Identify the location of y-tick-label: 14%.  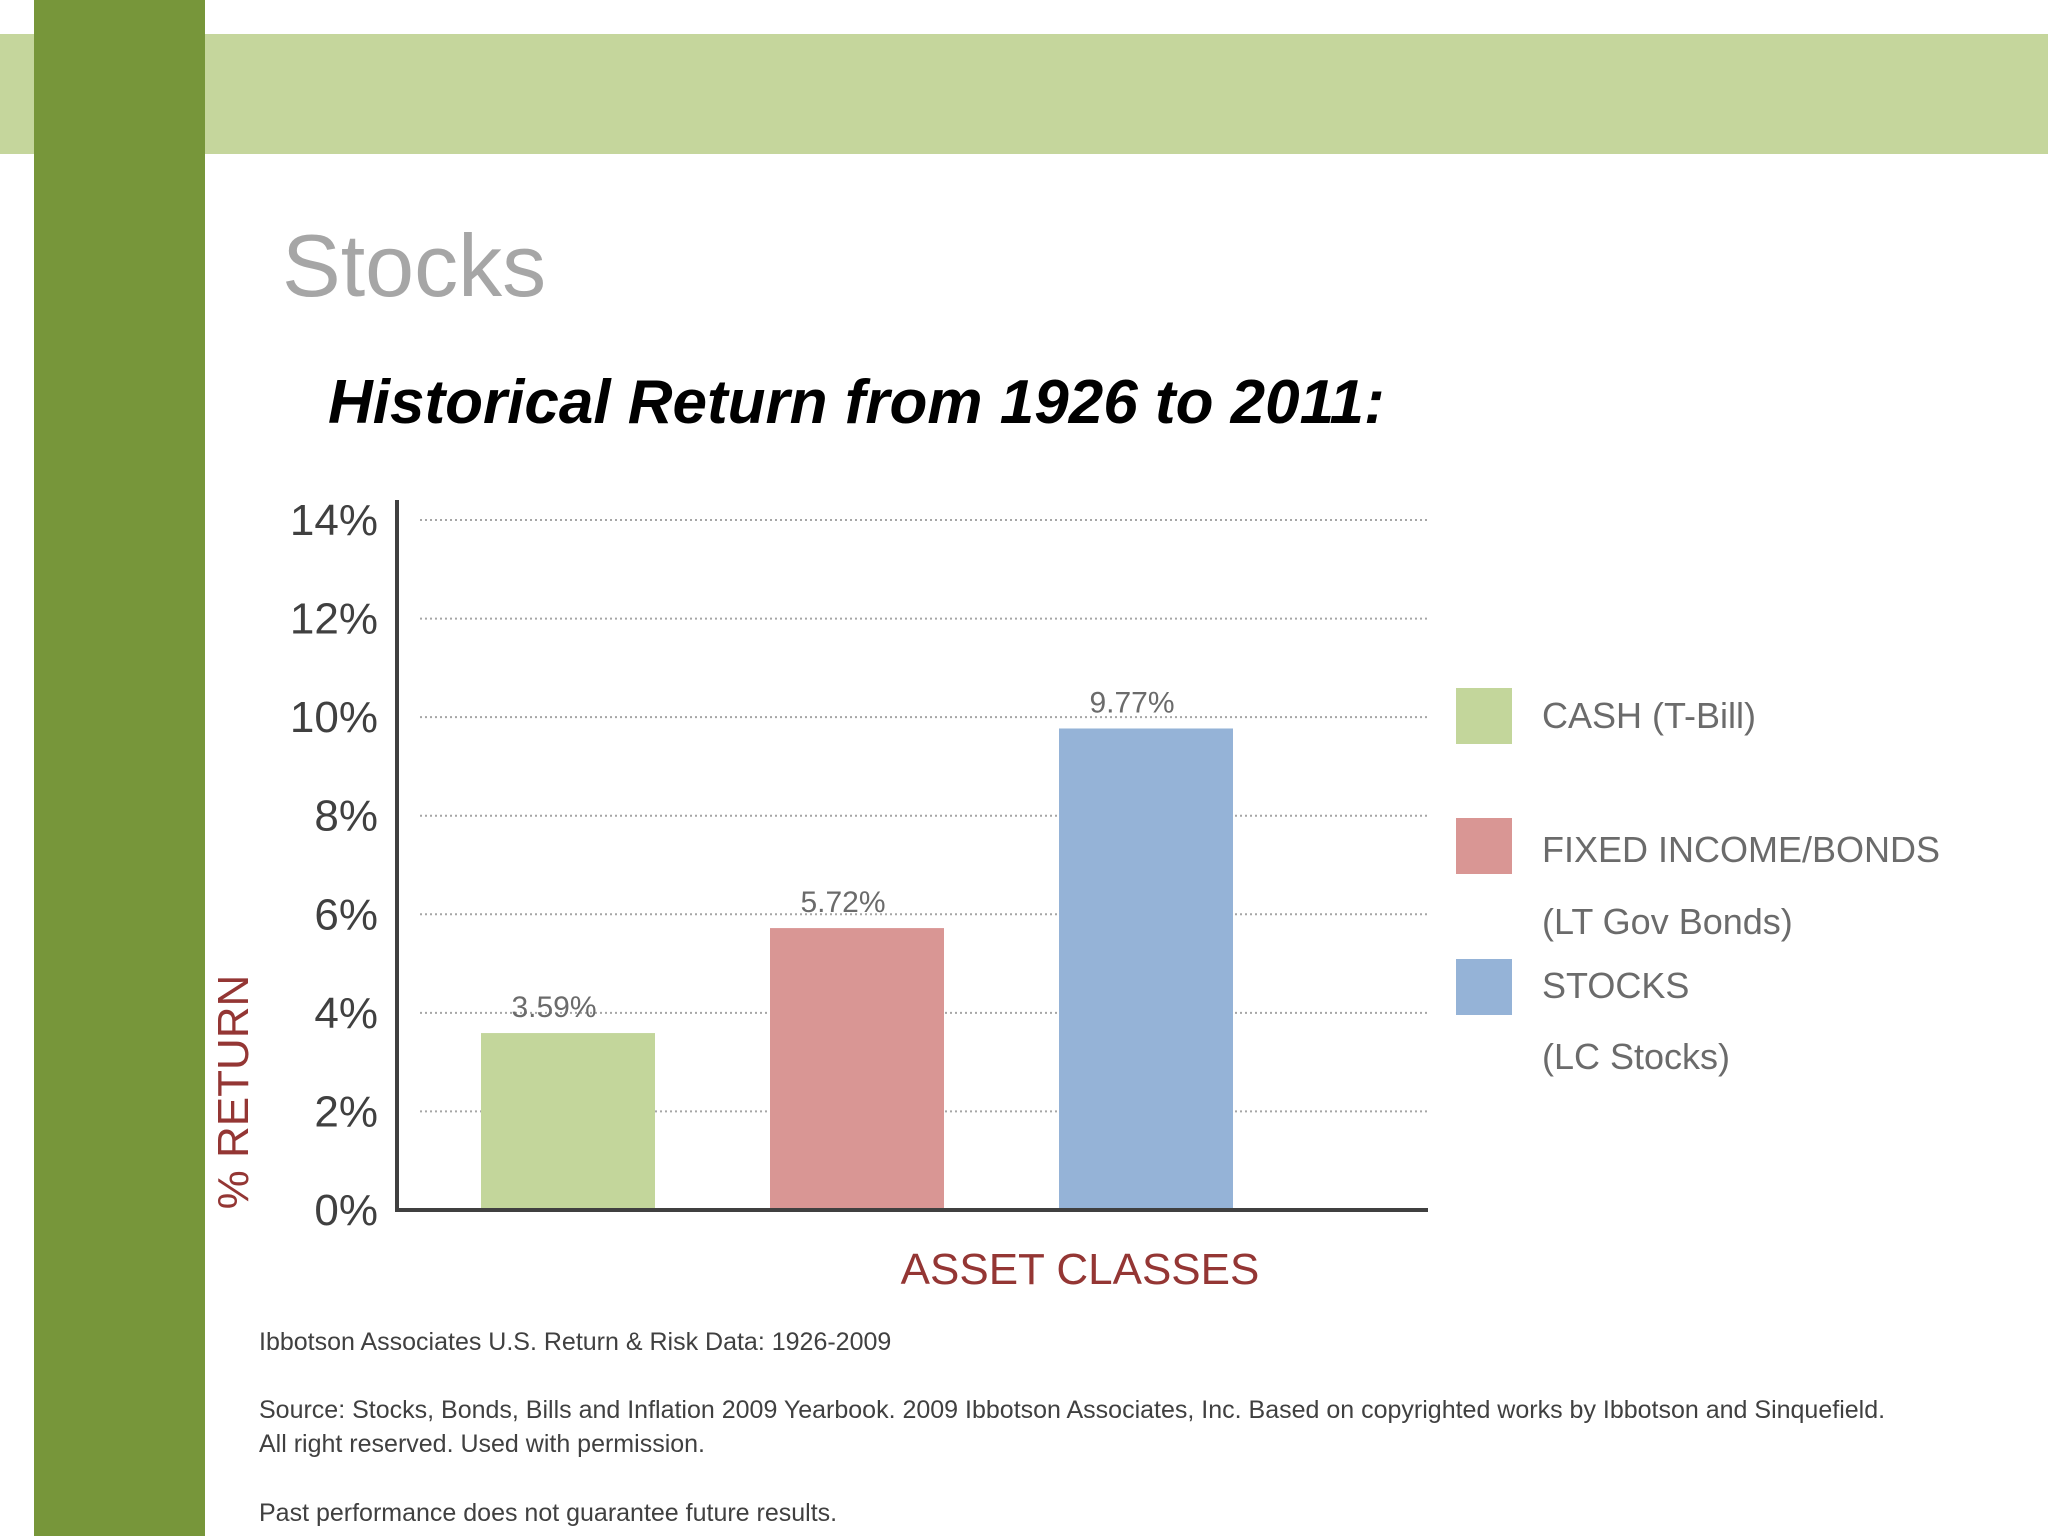
(334, 520).